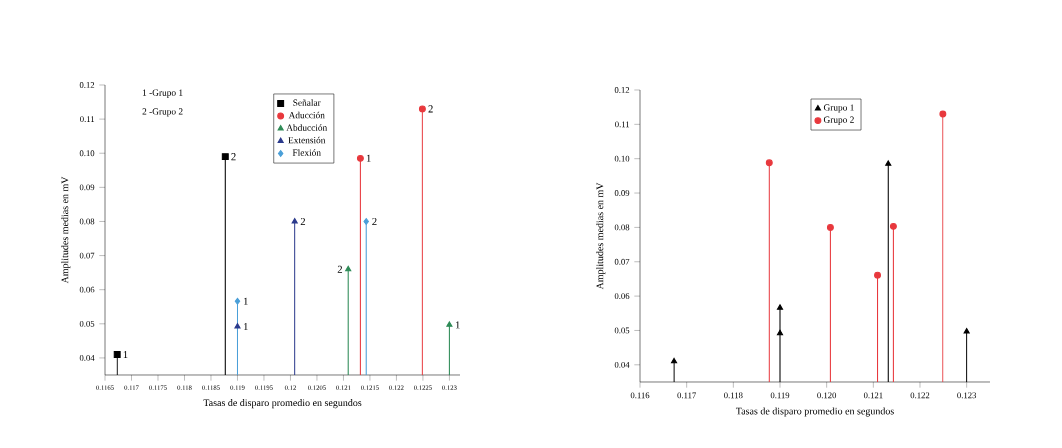 Image resolution: width=1062 pixels, height=448 pixels. I want to click on legend-label: Grupo 2, so click(838, 120).